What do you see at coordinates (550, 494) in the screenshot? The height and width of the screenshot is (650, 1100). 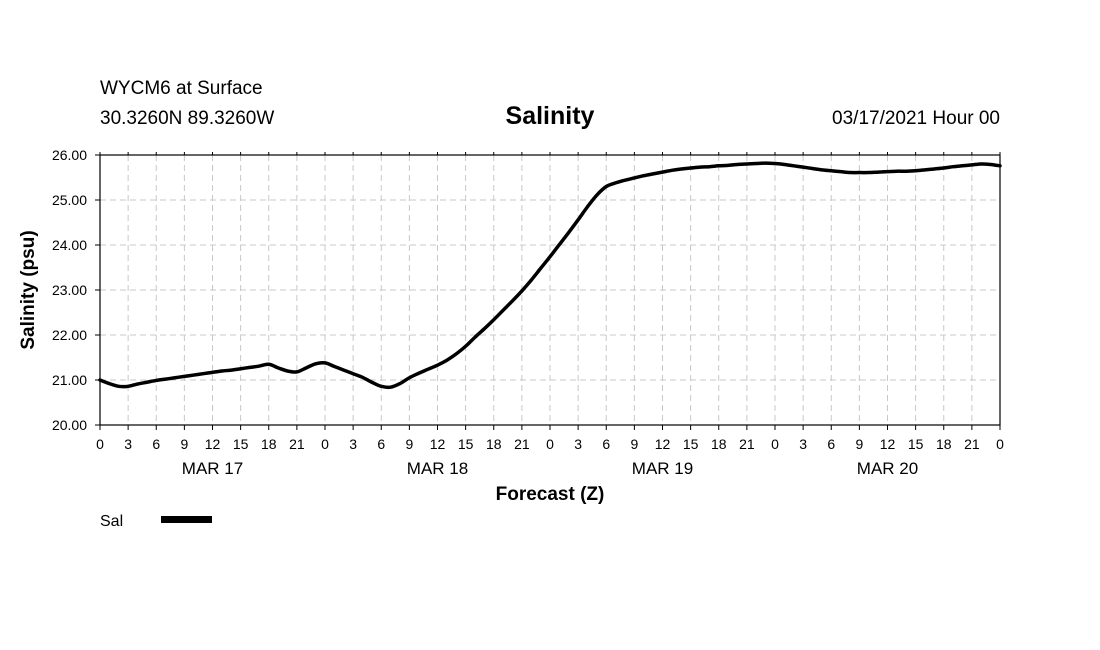 I see `x-axis-title: Forecast (Z)` at bounding box center [550, 494].